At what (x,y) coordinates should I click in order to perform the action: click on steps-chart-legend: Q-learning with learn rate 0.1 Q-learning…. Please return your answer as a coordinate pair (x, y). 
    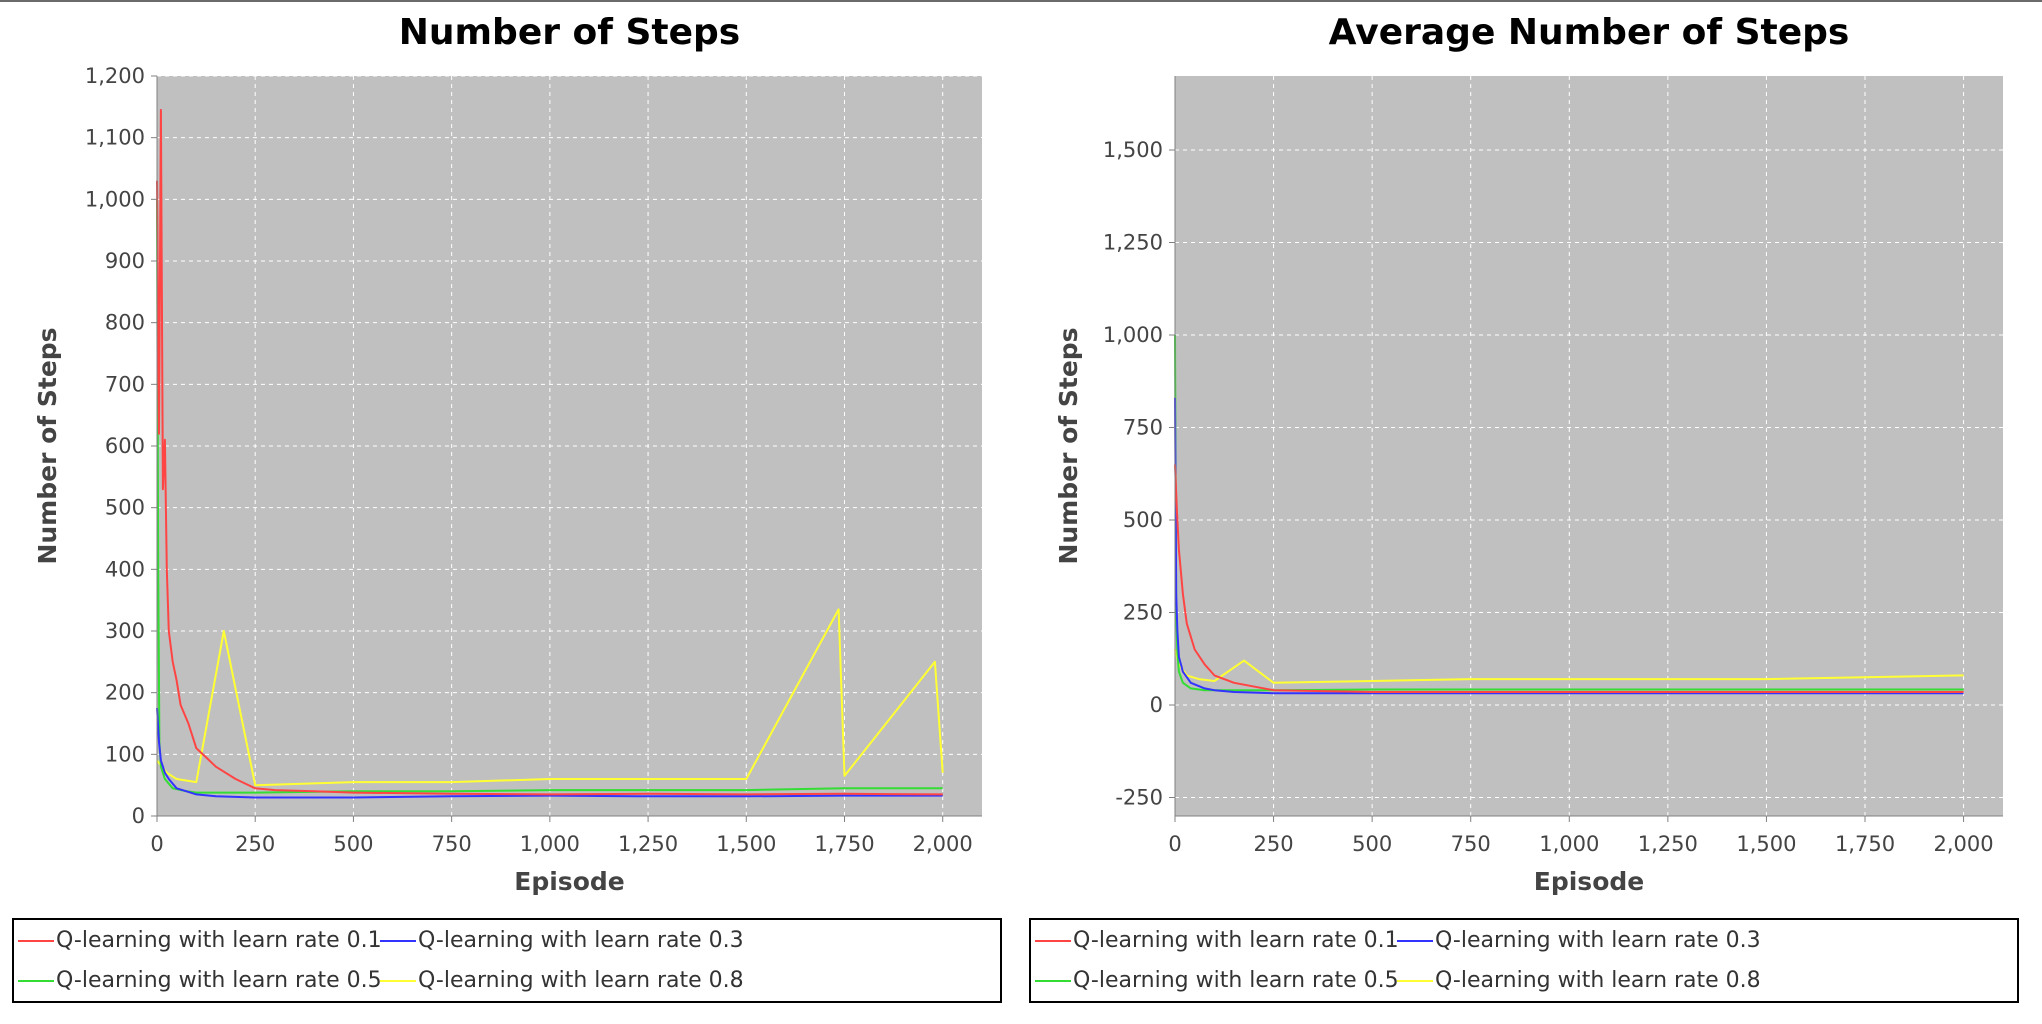
    Looking at the image, I should click on (507, 960).